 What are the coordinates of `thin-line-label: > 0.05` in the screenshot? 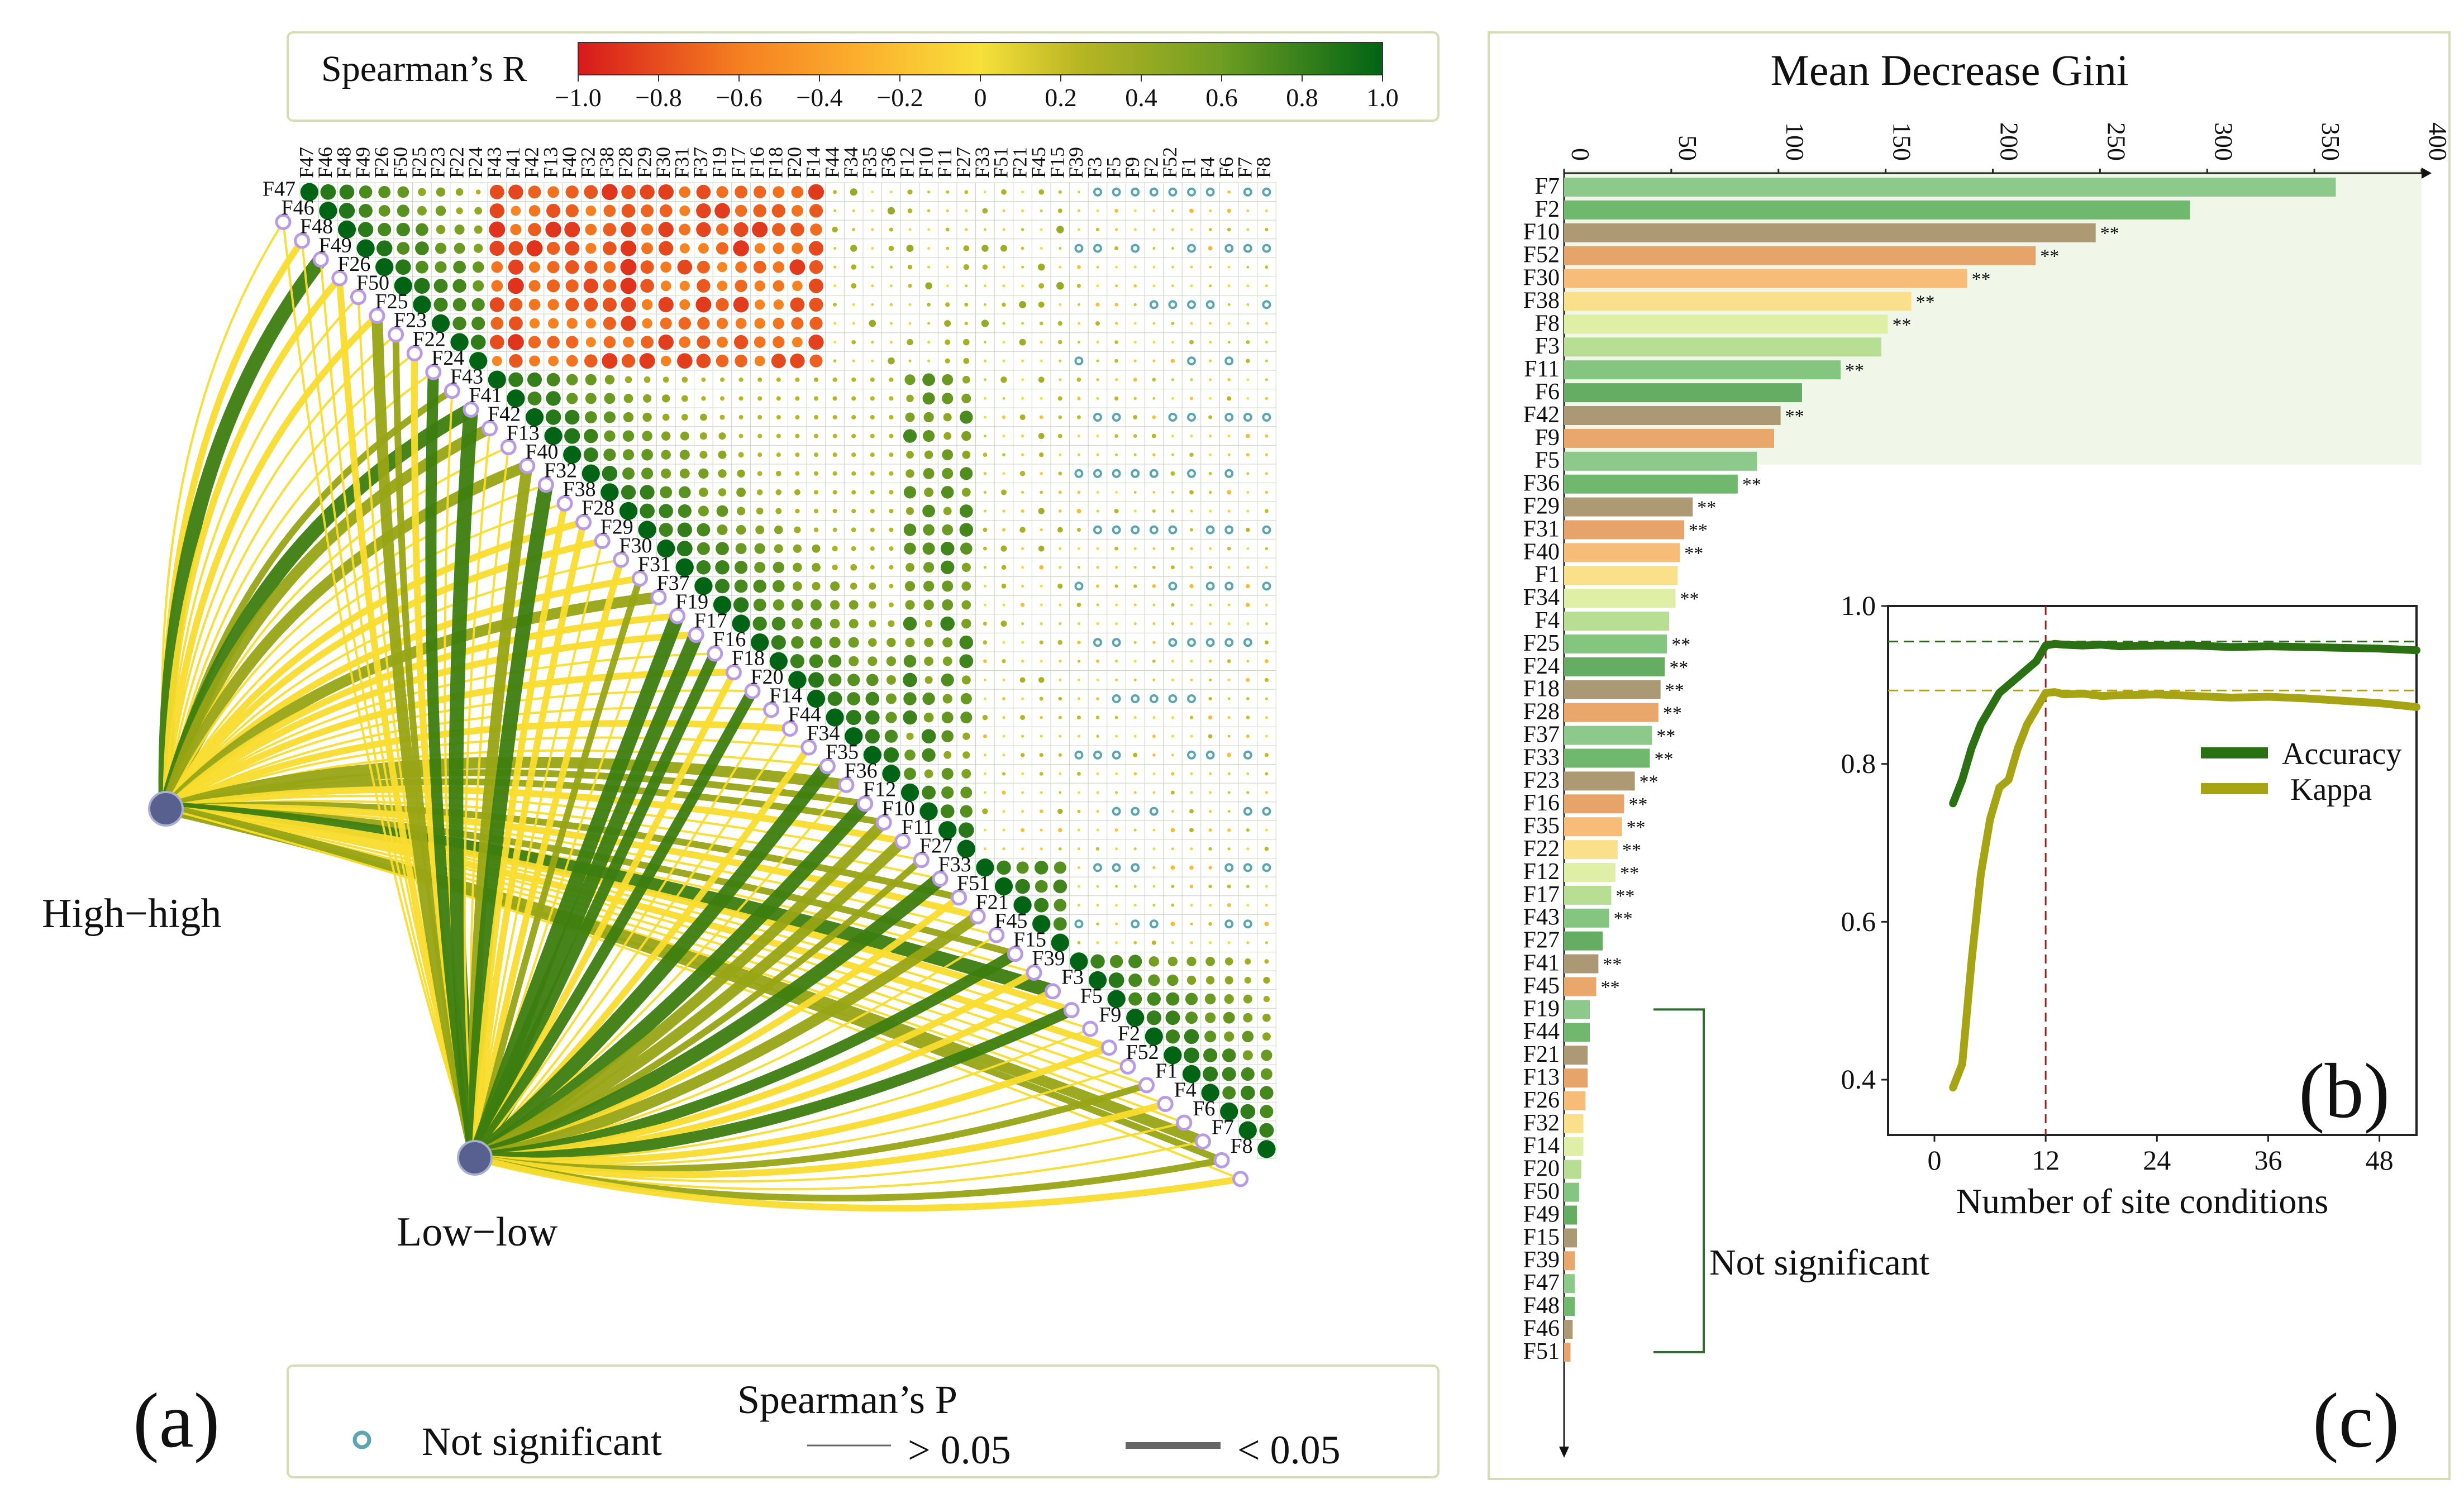 It's located at (959, 1450).